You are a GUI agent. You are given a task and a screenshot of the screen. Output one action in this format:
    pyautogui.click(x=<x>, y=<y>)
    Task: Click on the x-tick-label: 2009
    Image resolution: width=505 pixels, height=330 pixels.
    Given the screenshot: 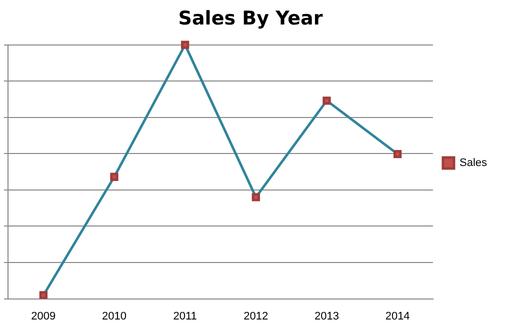 What is the action you would take?
    pyautogui.click(x=43, y=316)
    